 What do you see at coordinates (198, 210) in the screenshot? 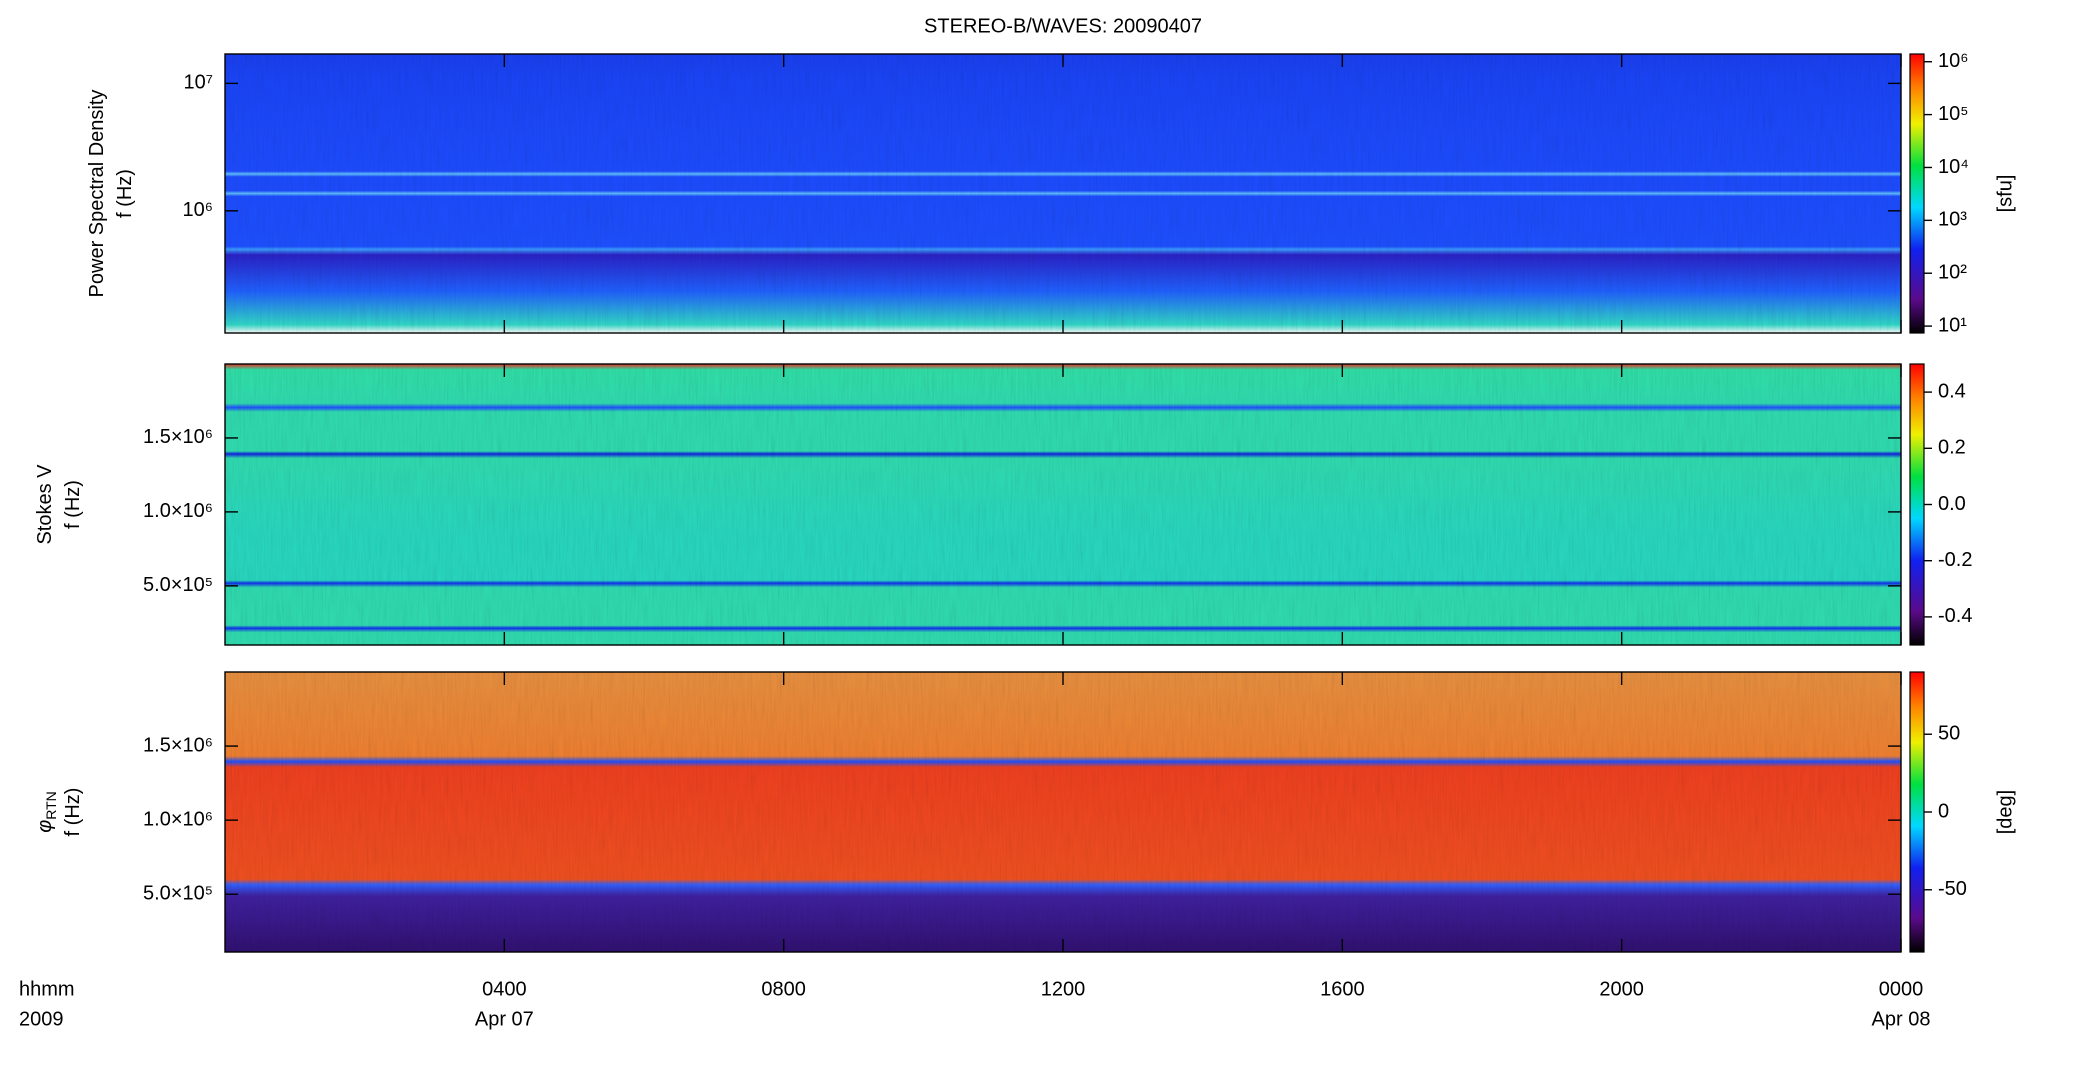
I see `y-tick-label: 10⁶` at bounding box center [198, 210].